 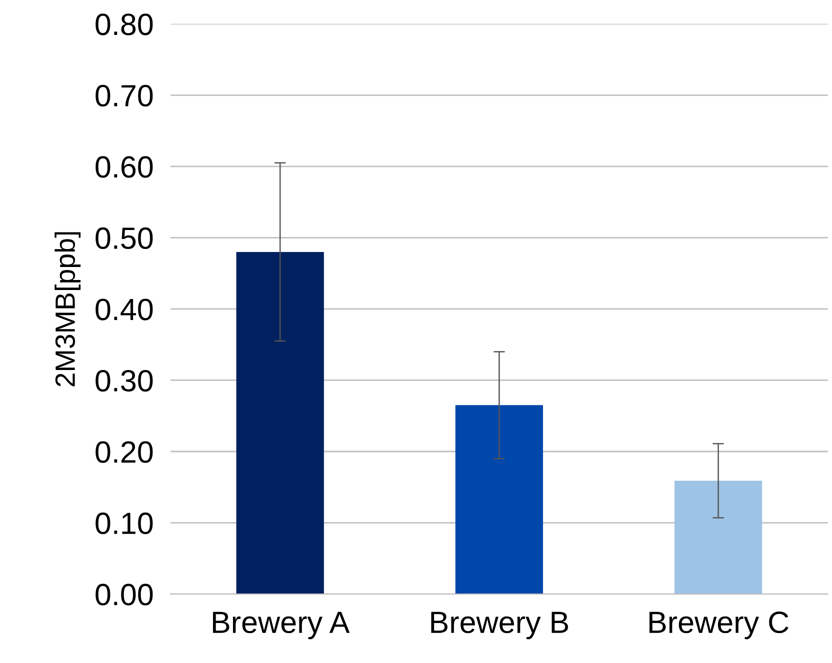 What do you see at coordinates (124, 595) in the screenshot?
I see `y-tick-label: 0.00` at bounding box center [124, 595].